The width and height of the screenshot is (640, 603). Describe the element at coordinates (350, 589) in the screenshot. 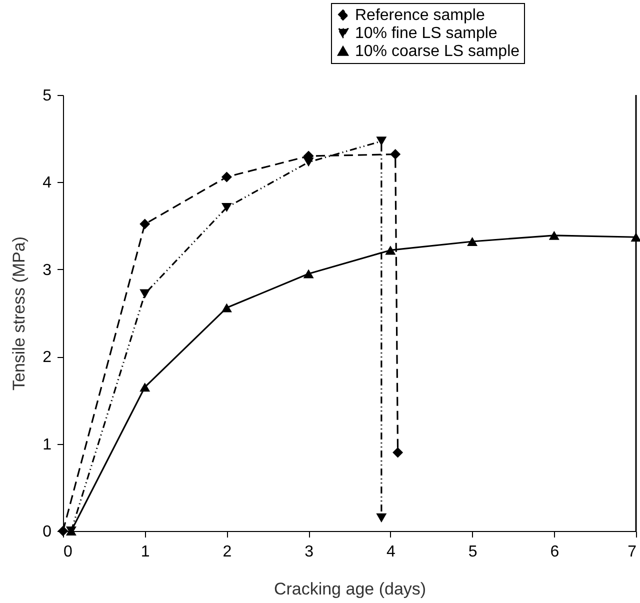

I see `x-axis-title: Cracking age (days)` at that location.